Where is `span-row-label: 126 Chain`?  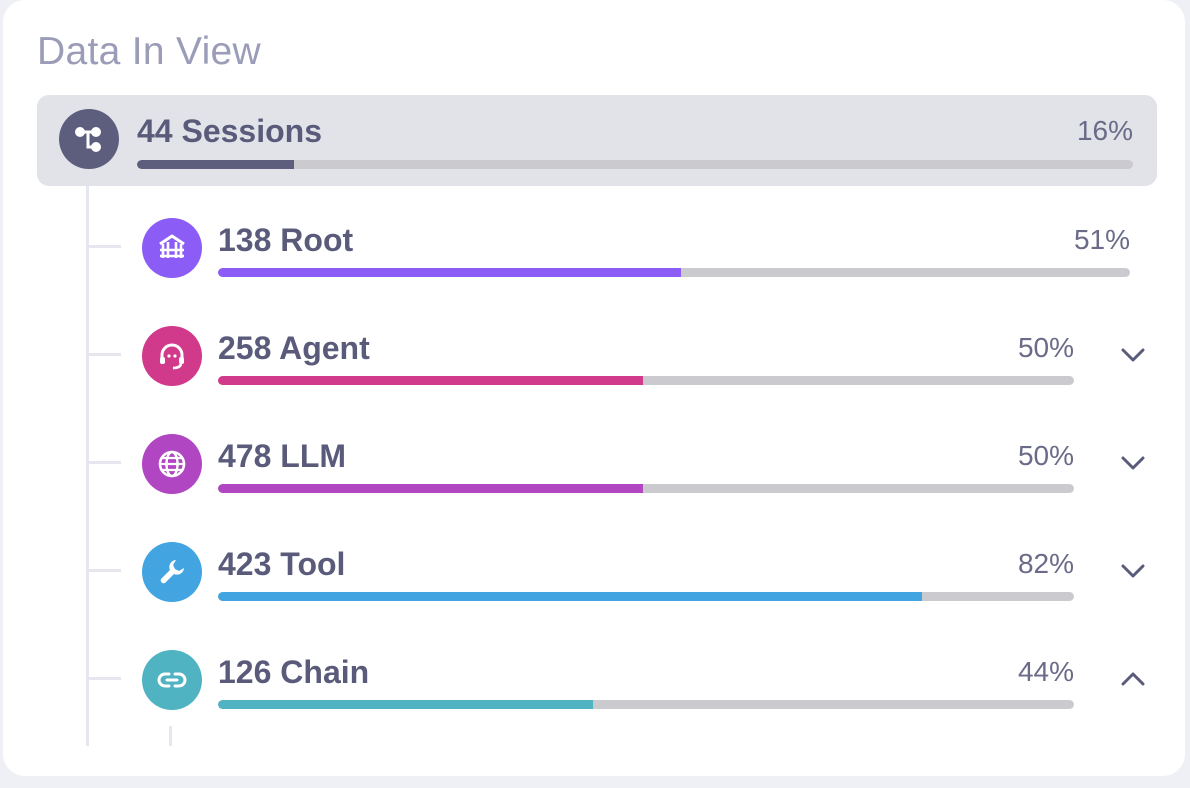 span-row-label: 126 Chain is located at coordinates (294, 672).